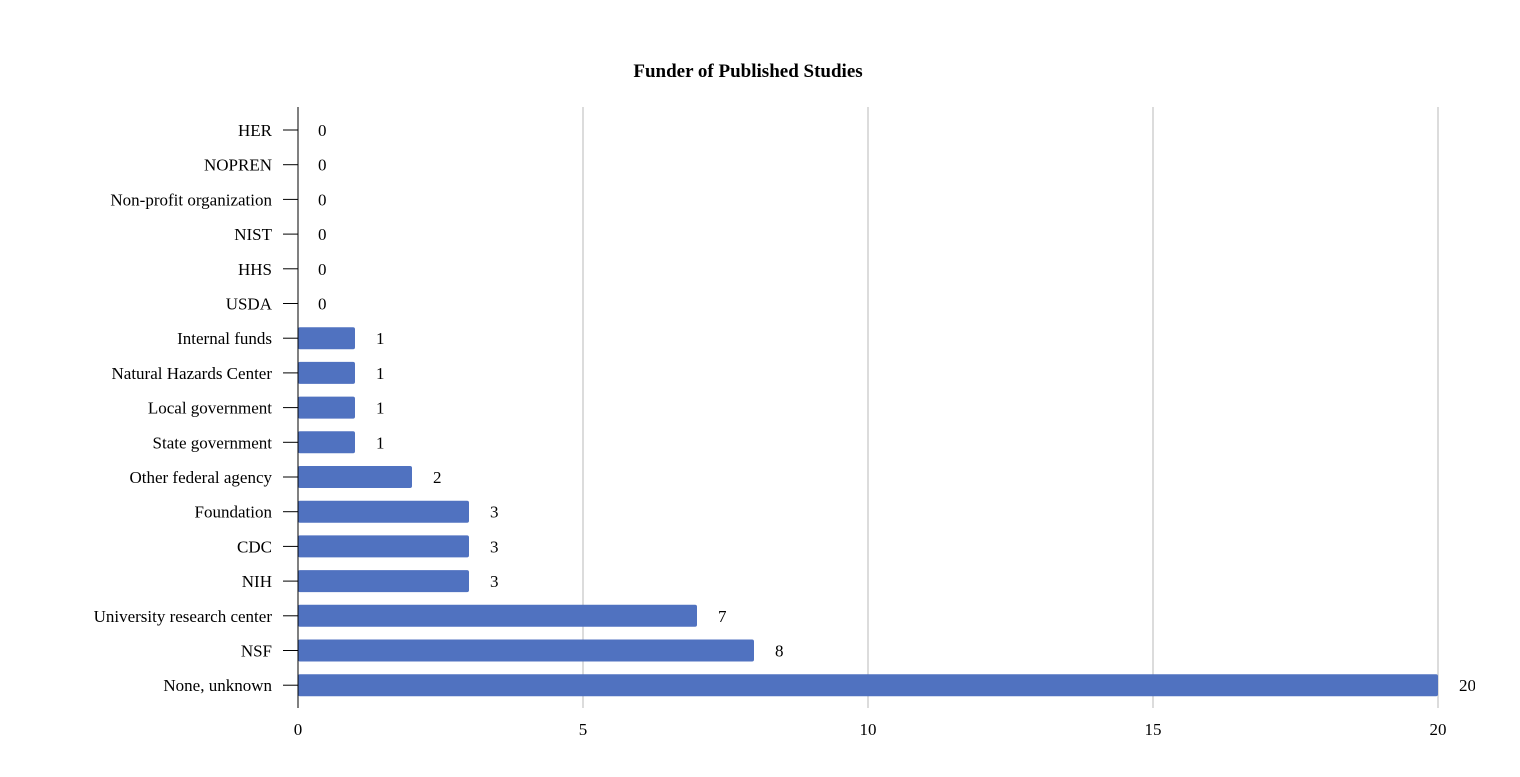 This screenshot has height=777, width=1520. I want to click on chart-title: Funder of Published Studies, so click(747, 71).